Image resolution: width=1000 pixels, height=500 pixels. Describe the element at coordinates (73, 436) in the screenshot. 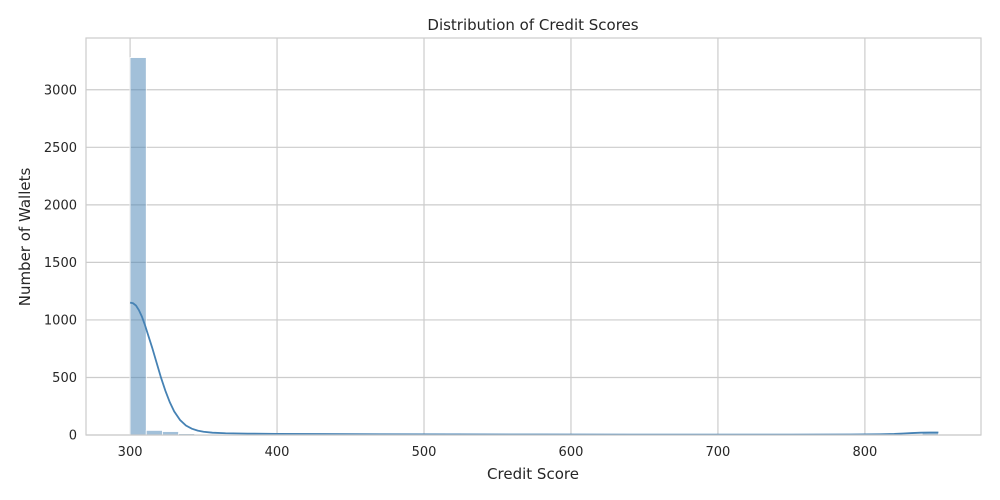

I see `y-tick-label: 0` at that location.